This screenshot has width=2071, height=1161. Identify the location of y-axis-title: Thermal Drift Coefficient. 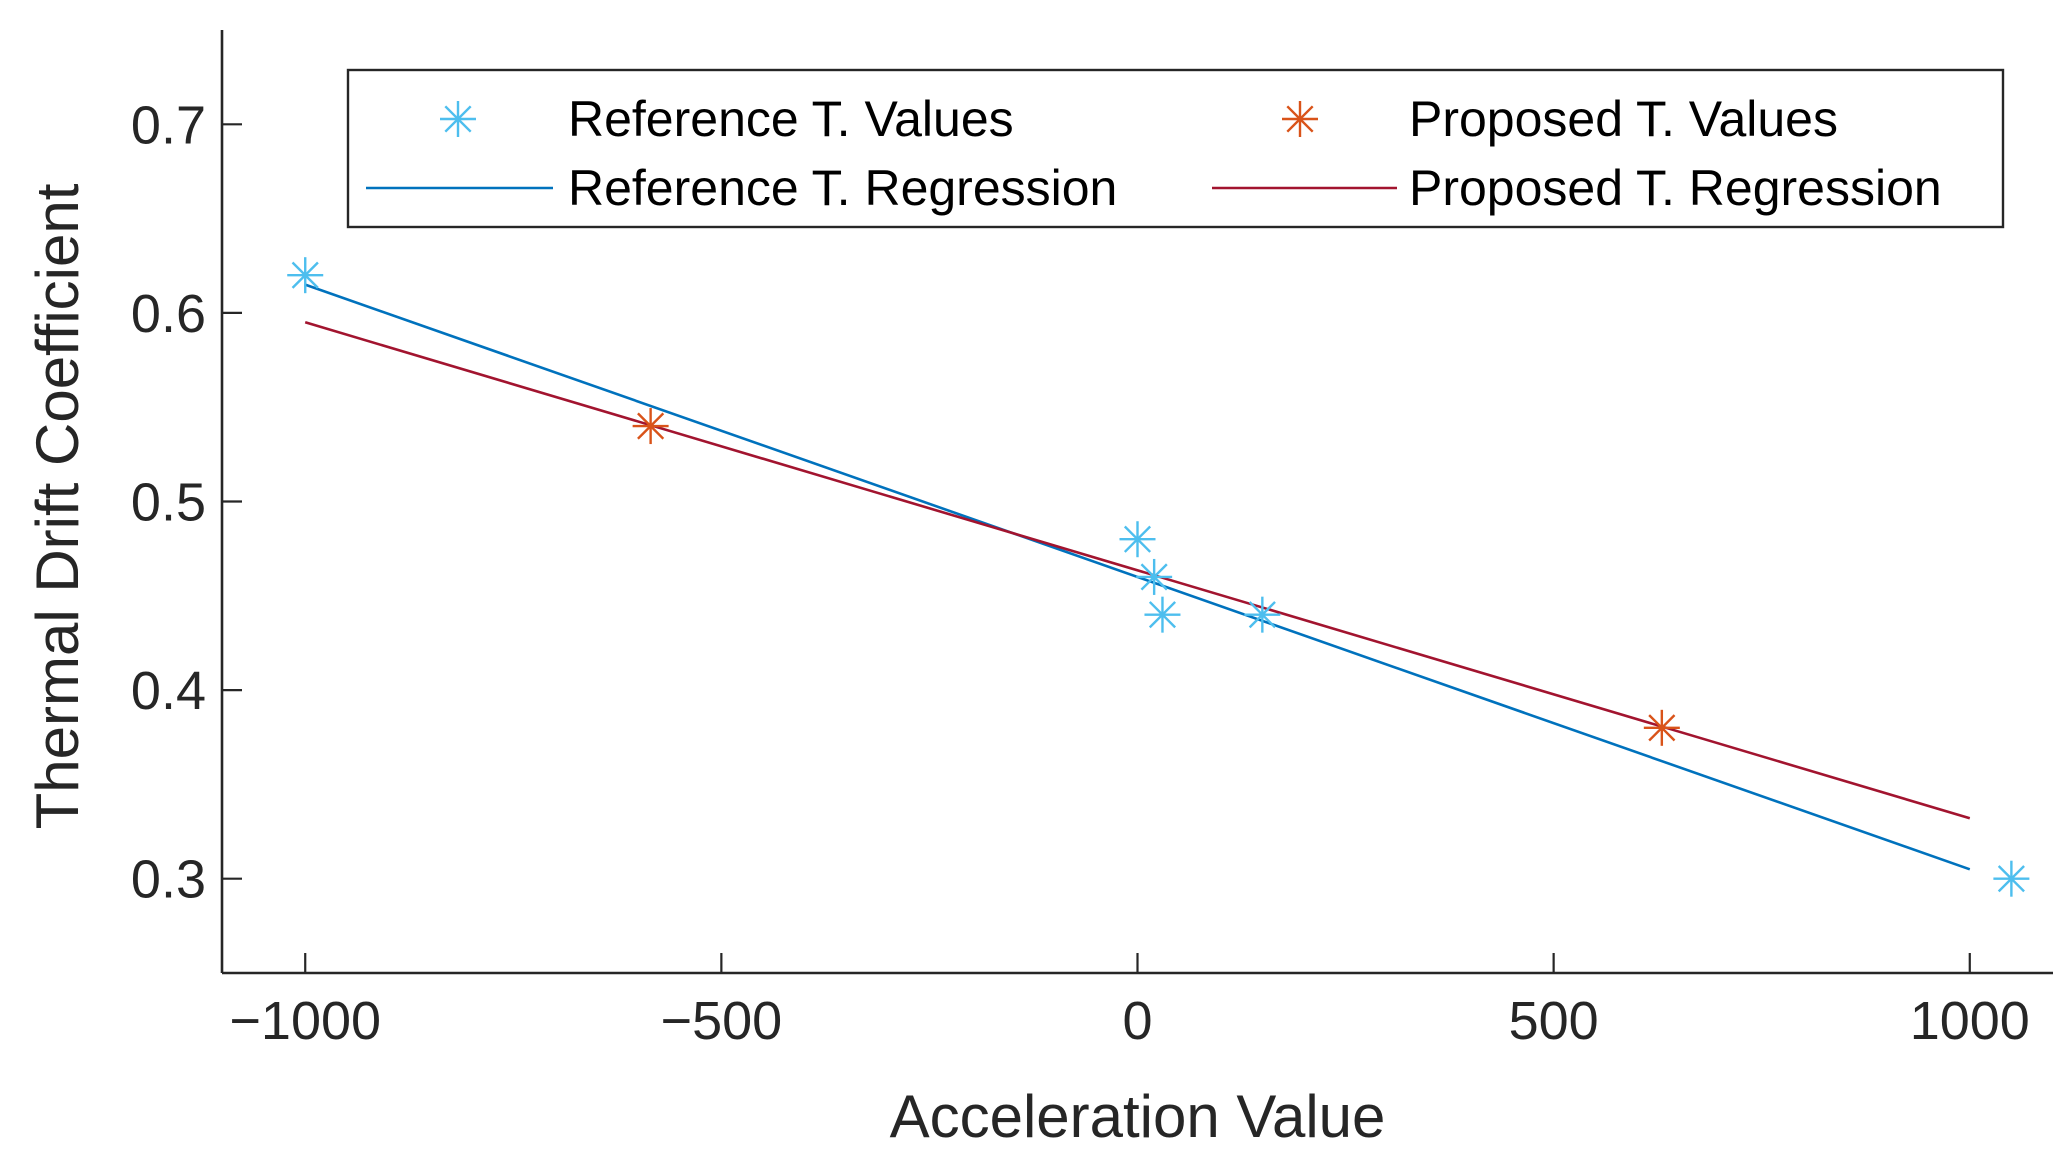
(57, 506).